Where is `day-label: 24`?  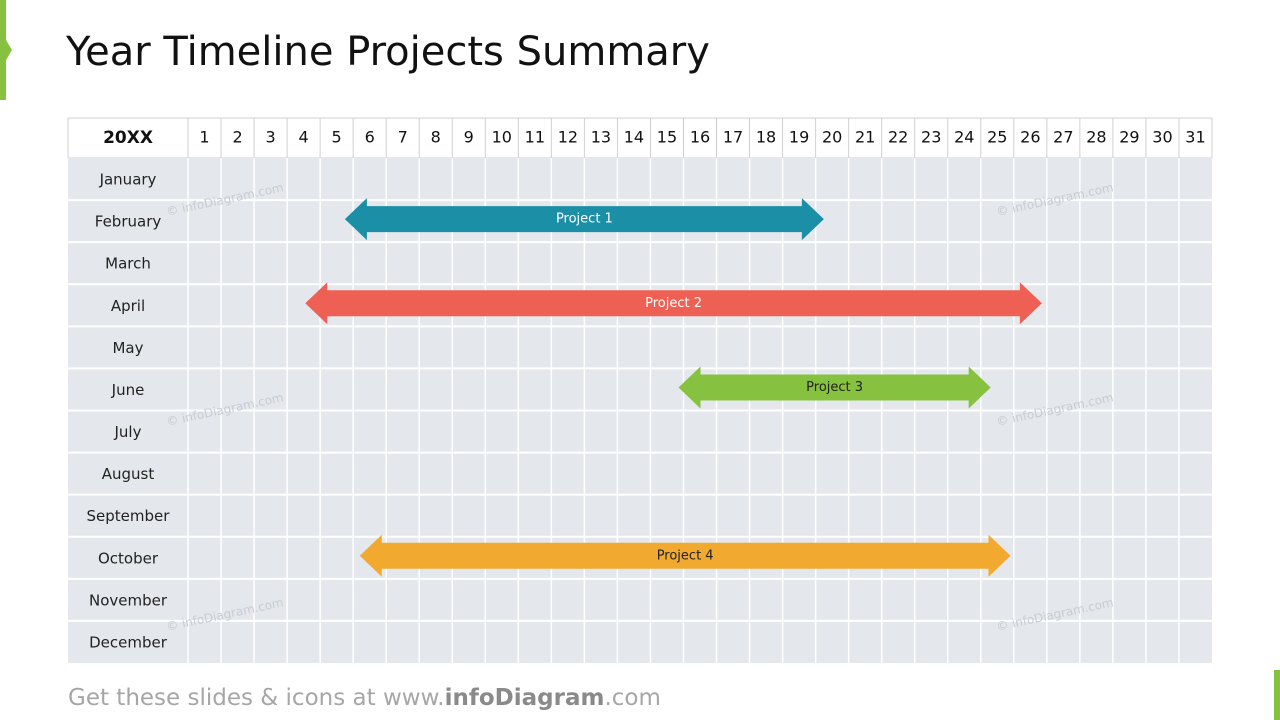 day-label: 24 is located at coordinates (964, 137).